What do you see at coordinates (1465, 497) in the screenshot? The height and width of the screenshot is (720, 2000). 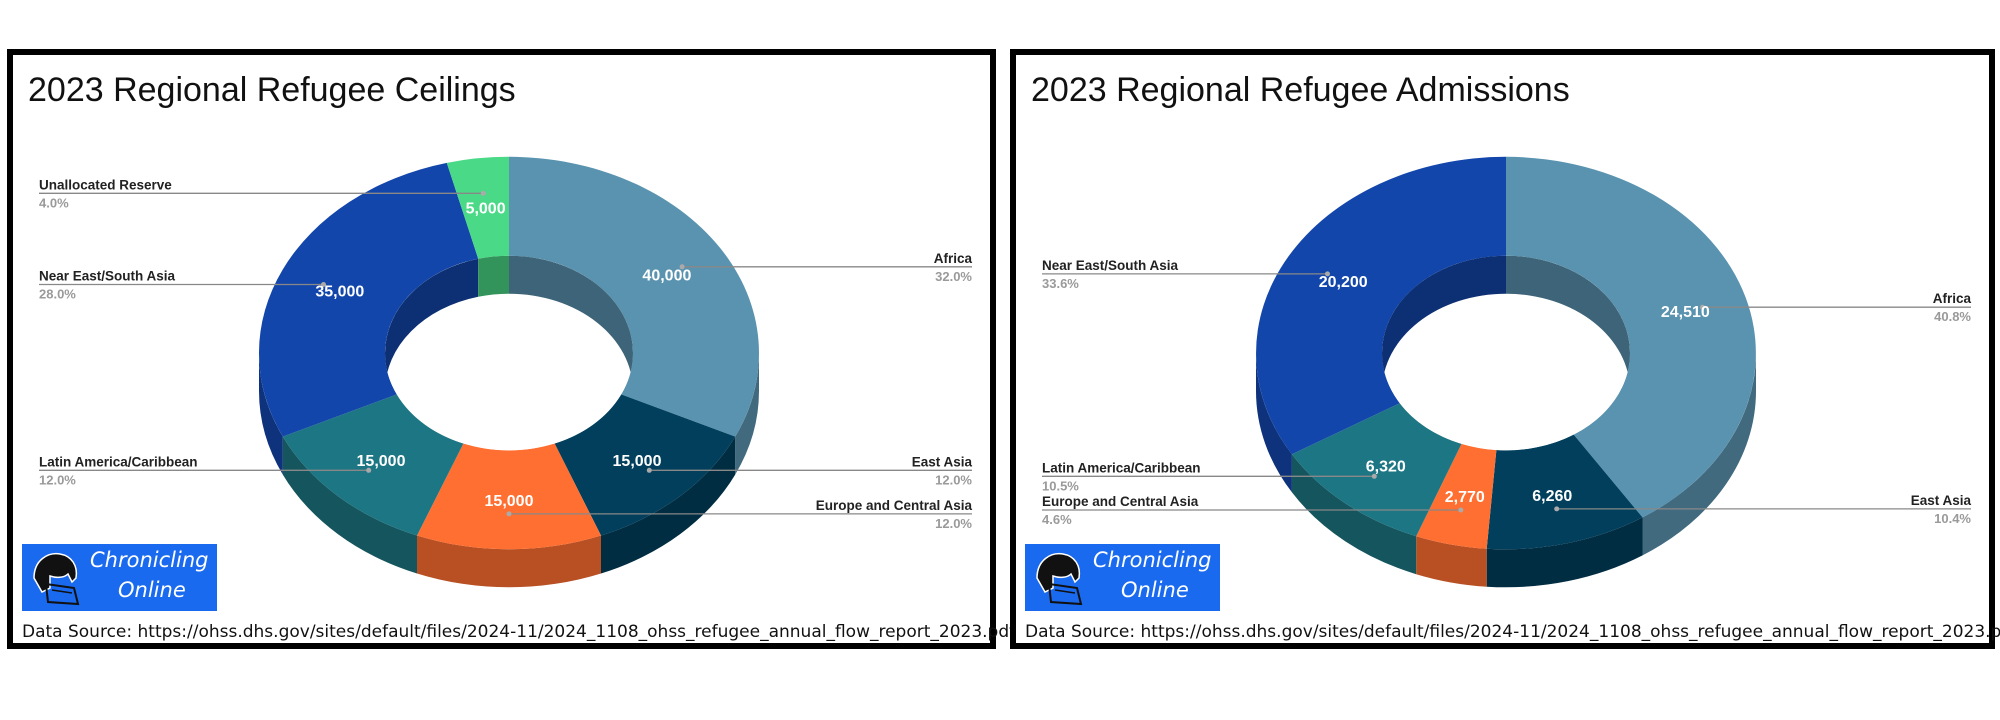 I see `value-label-europe-and-central-asia: 2,770` at bounding box center [1465, 497].